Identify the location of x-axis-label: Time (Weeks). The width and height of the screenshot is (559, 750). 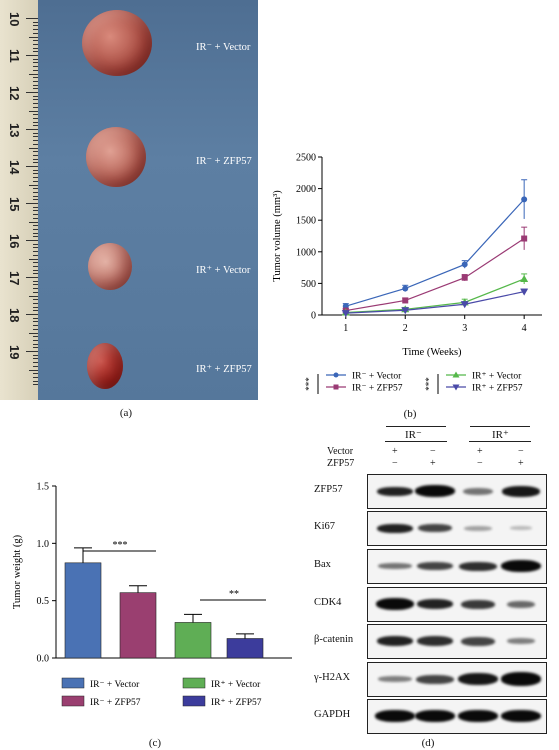
(432, 352).